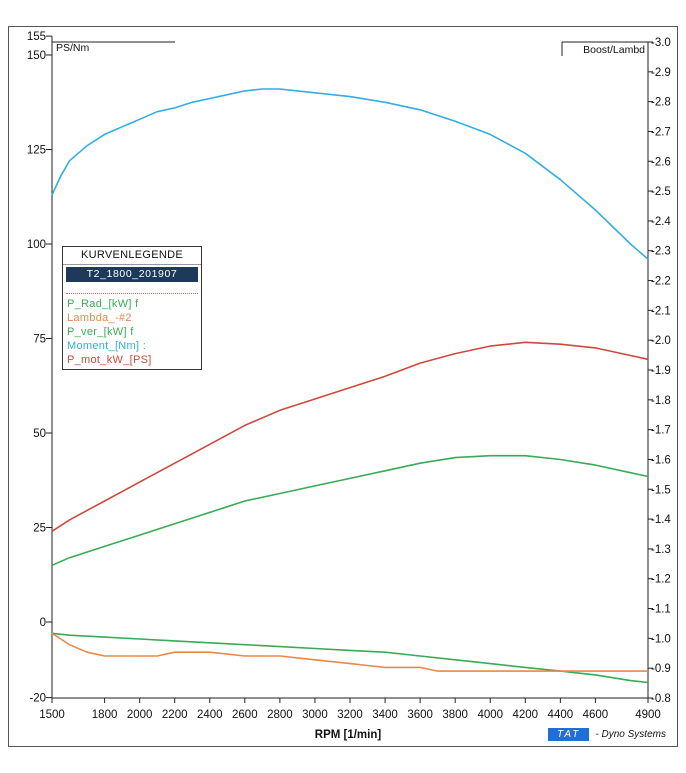  I want to click on x-tick-label: 3800, so click(455, 715).